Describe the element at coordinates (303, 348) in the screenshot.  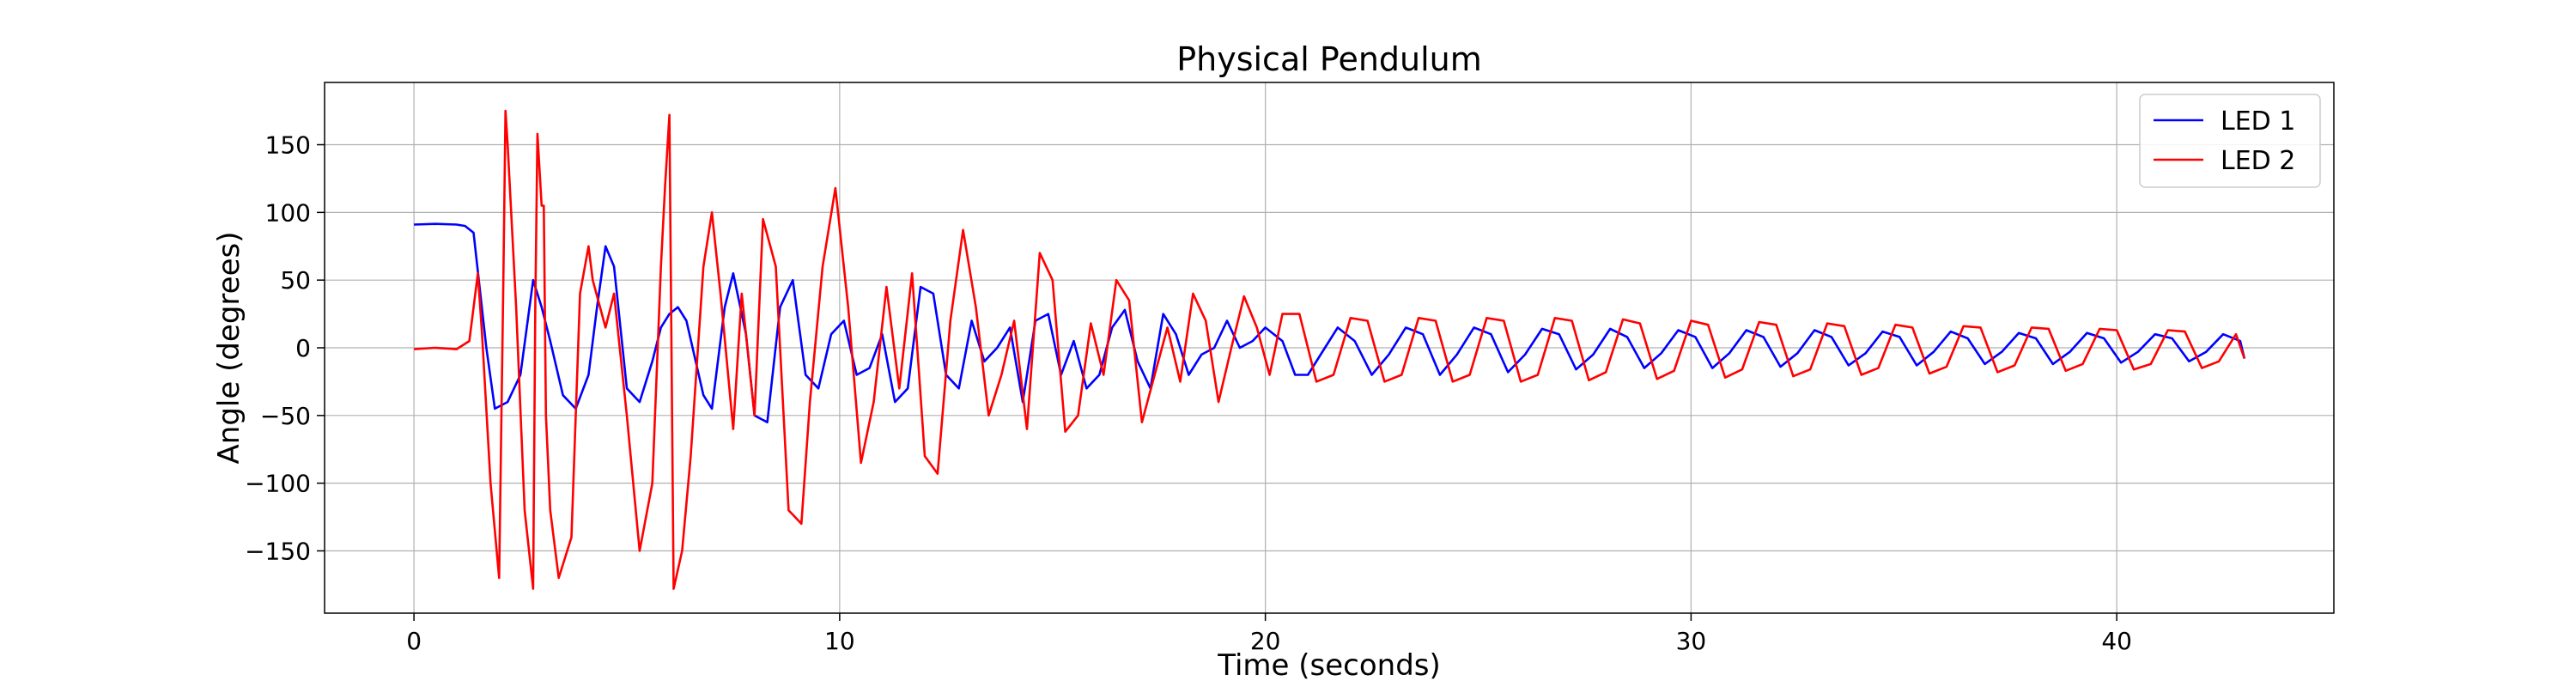
I see `y-tick-label: 0` at that location.